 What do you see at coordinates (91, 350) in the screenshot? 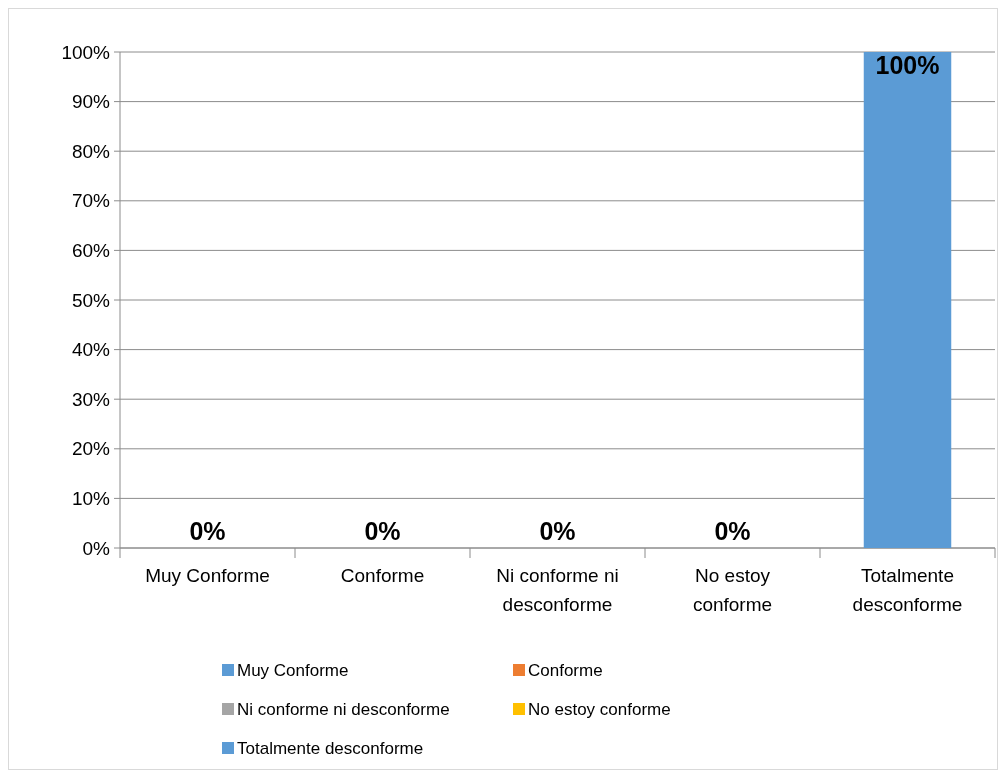
I see `y-tick-label: 40%` at bounding box center [91, 350].